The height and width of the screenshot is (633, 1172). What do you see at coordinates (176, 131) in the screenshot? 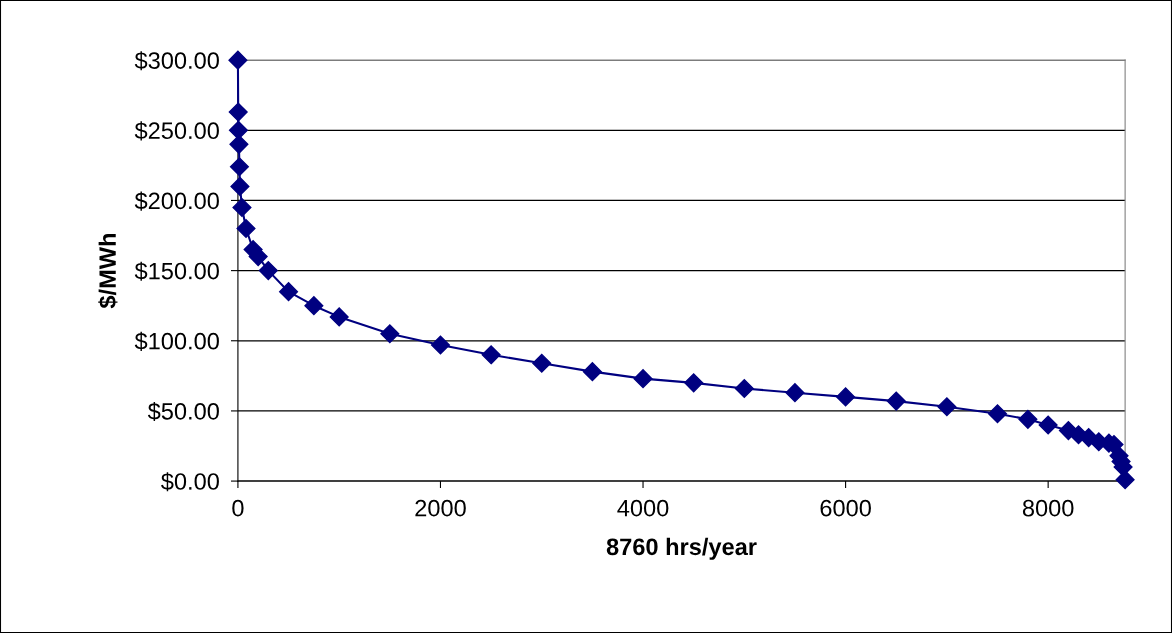
I see `y-tick-label: $250.00` at bounding box center [176, 131].